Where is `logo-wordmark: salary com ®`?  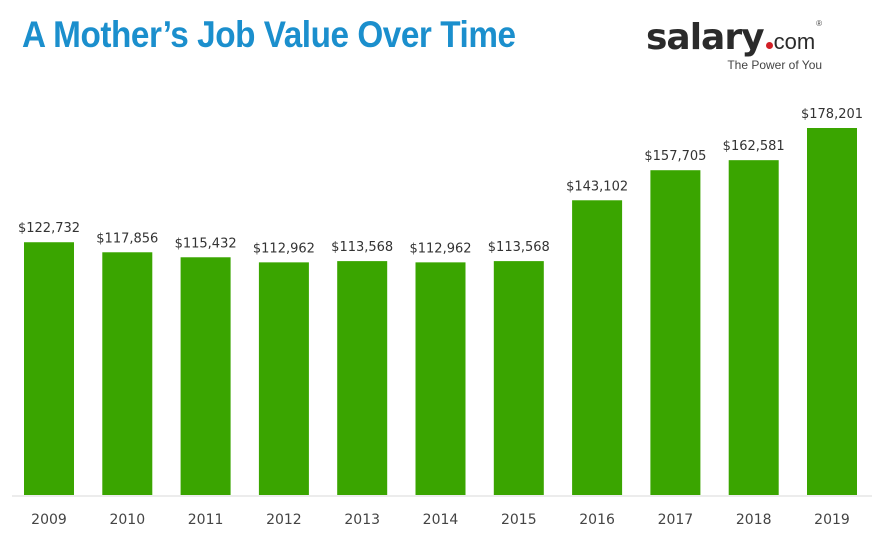 logo-wordmark: salary com ® is located at coordinates (734, 38).